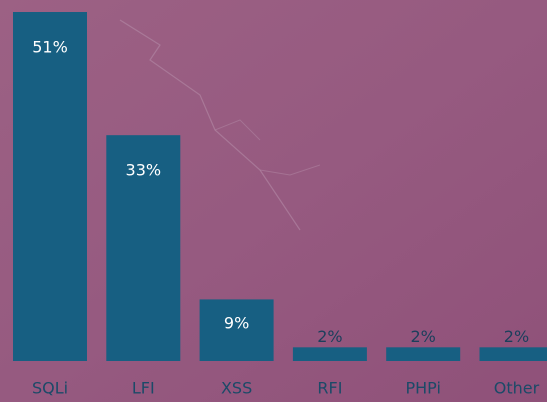  Describe the element at coordinates (329, 388) in the screenshot. I see `x-tick-label: RFI` at that location.